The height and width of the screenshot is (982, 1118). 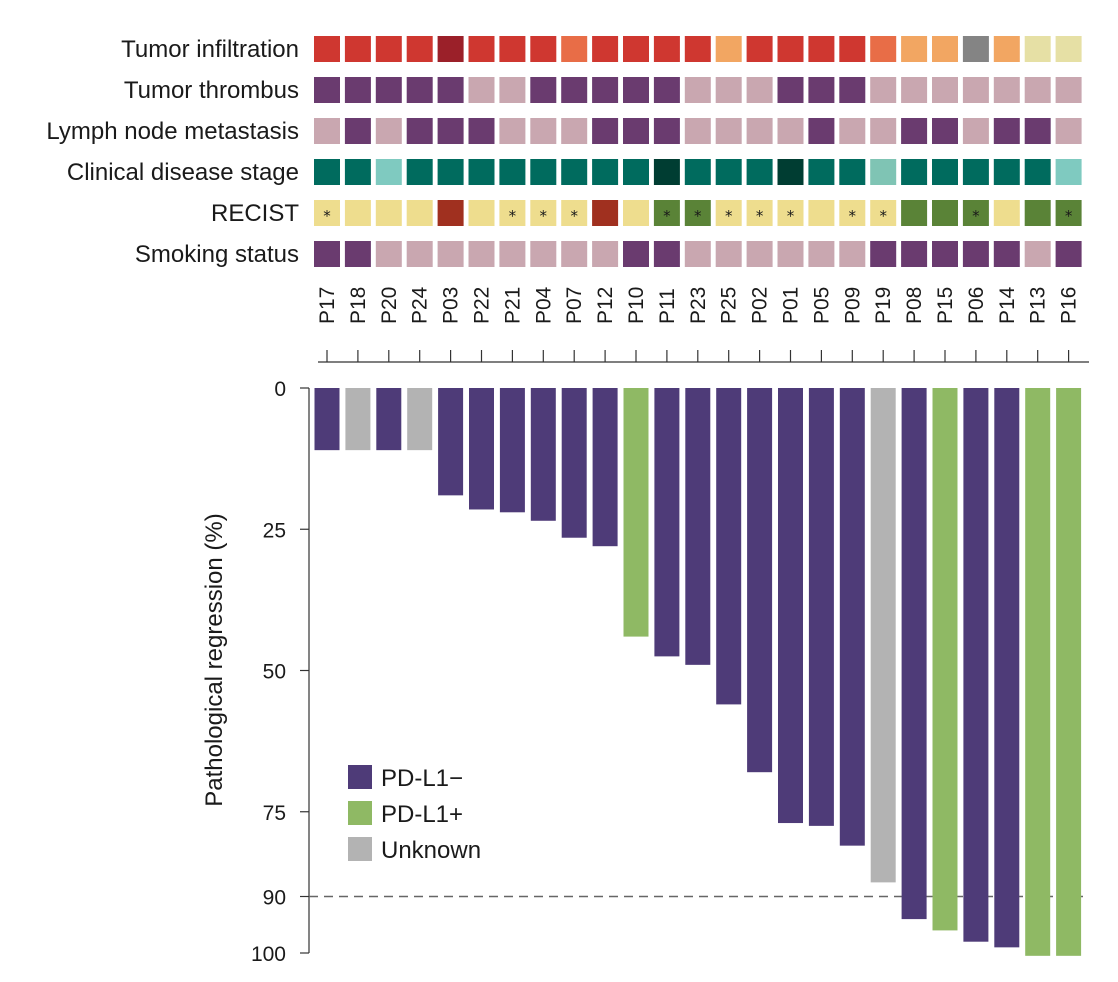 What do you see at coordinates (1069, 672) in the screenshot?
I see `bar-P16` at bounding box center [1069, 672].